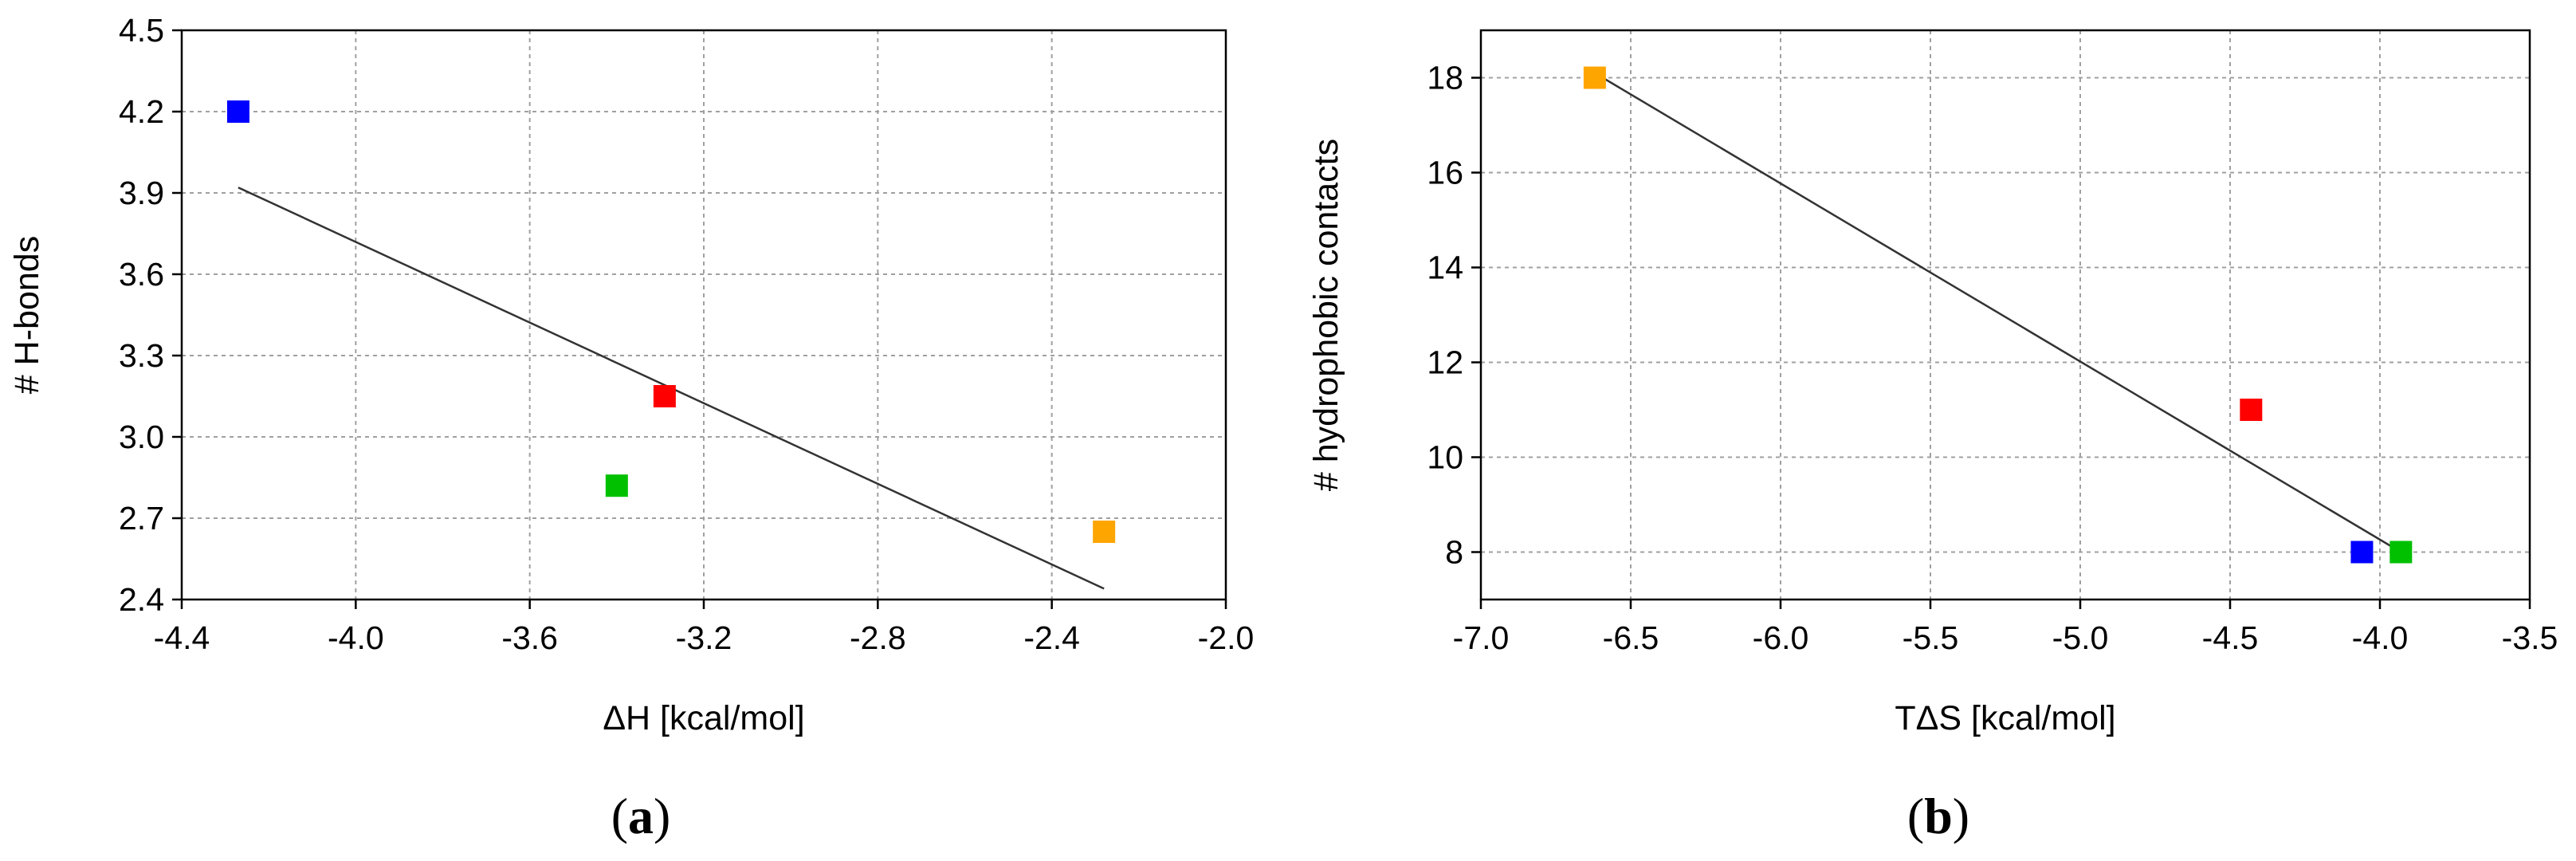 Image resolution: width=2576 pixels, height=861 pixels. What do you see at coordinates (27, 315) in the screenshot?
I see `y-axis-title: # H-bonds` at bounding box center [27, 315].